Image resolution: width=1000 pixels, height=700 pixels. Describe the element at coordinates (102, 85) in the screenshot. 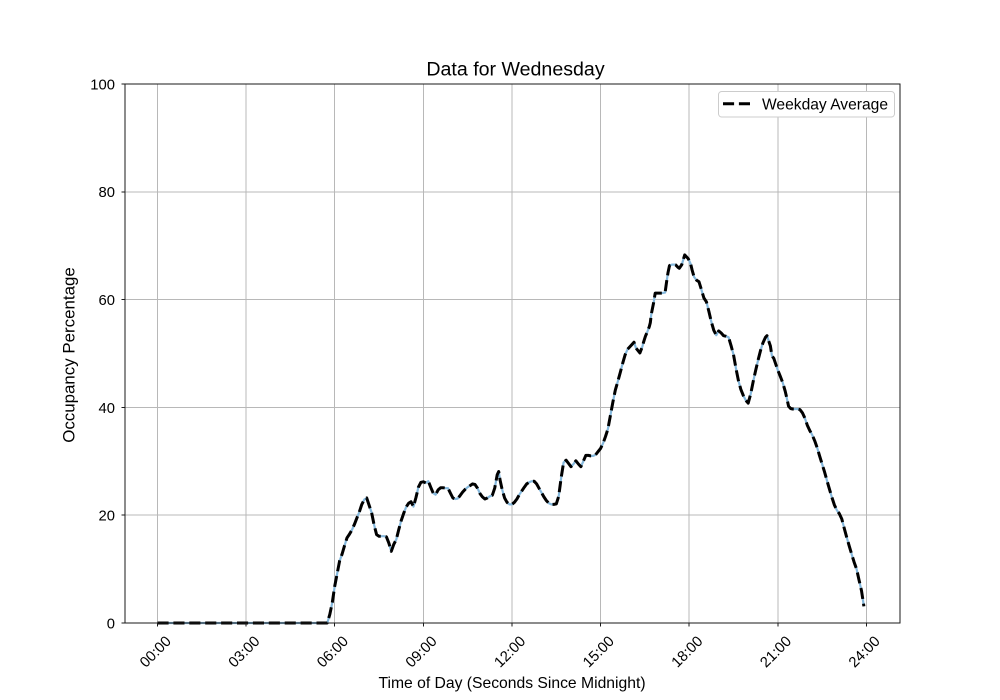

I see `svg-text: 100` at that location.